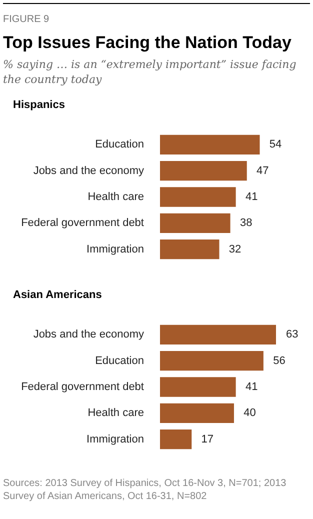 The height and width of the screenshot is (519, 313). I want to click on text: % saying … is an “extremely important” issue facing the country today, so click(150, 72).